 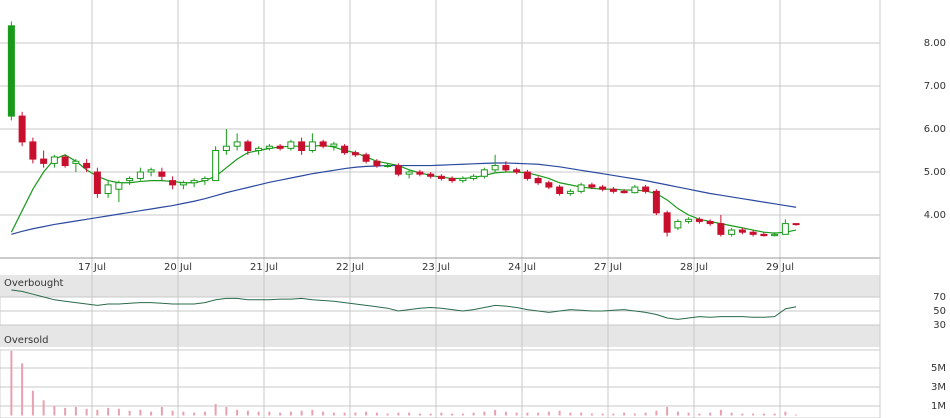 I want to click on x-tick-label: 24 Jul, so click(x=522, y=267).